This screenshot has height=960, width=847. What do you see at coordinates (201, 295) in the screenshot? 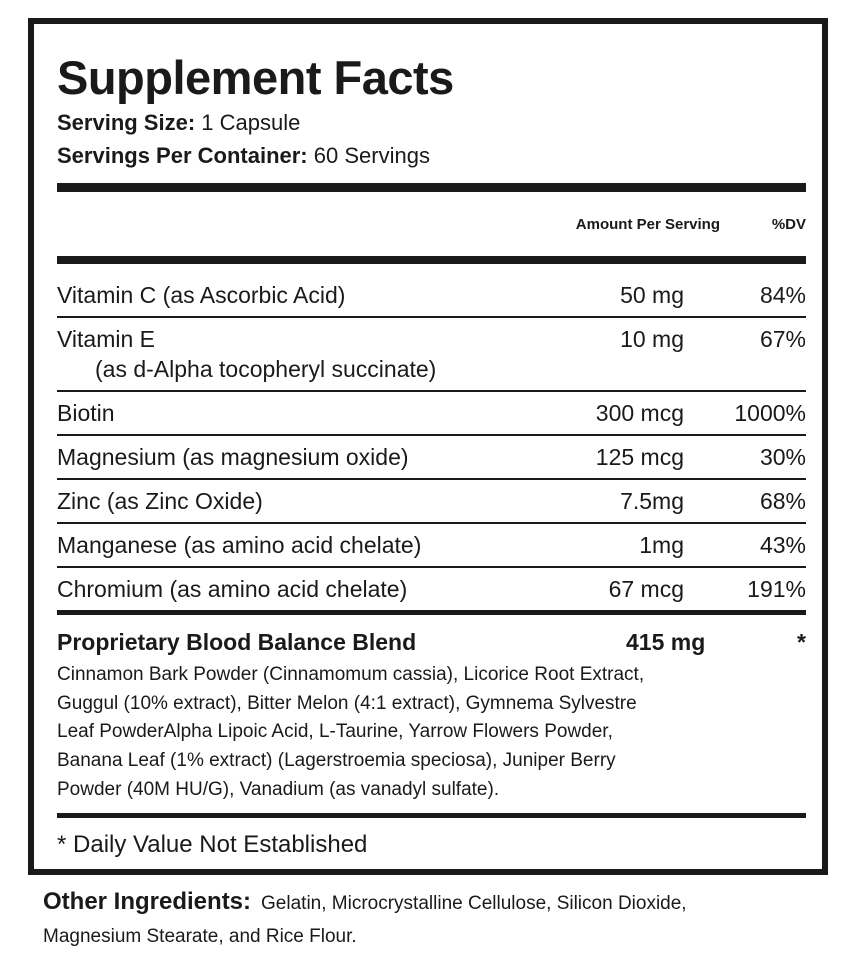
I see `nutrient-name: Vitamin C (as Ascorbic Acid)` at bounding box center [201, 295].